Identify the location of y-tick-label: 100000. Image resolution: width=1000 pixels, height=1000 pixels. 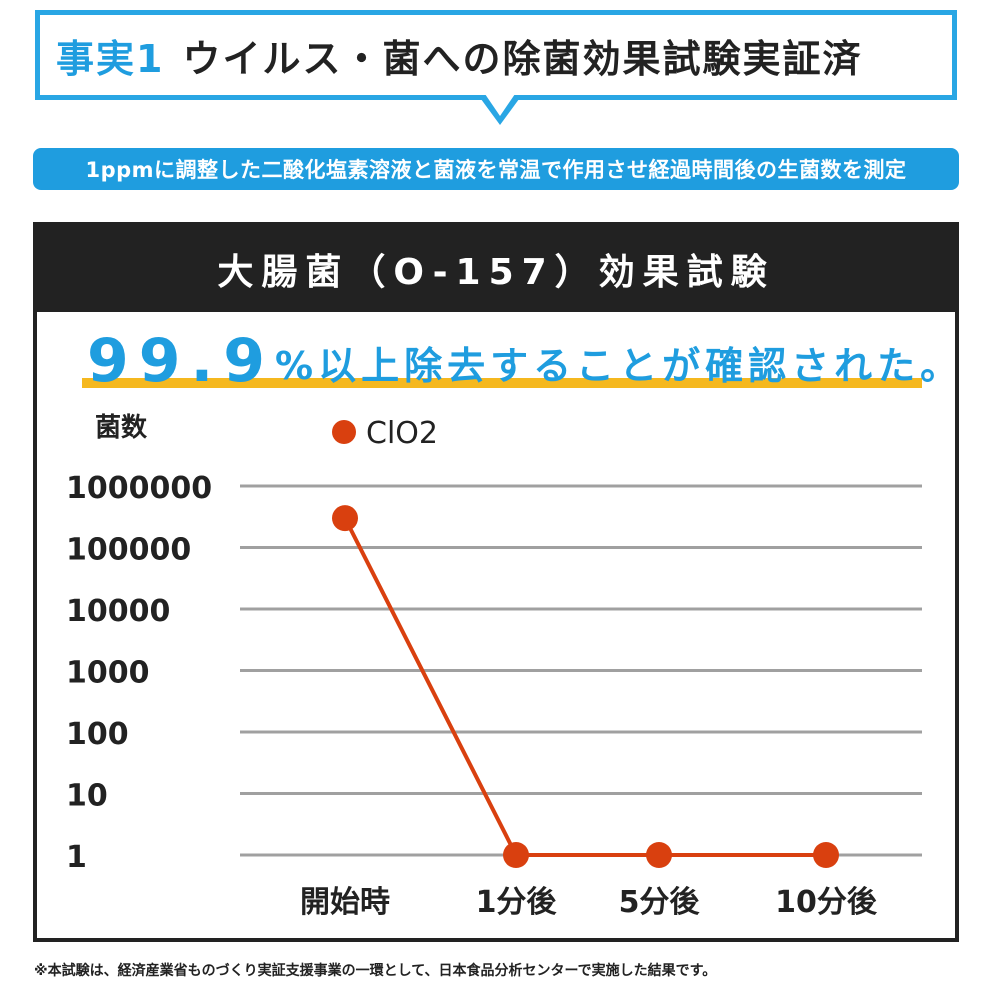
(128, 550).